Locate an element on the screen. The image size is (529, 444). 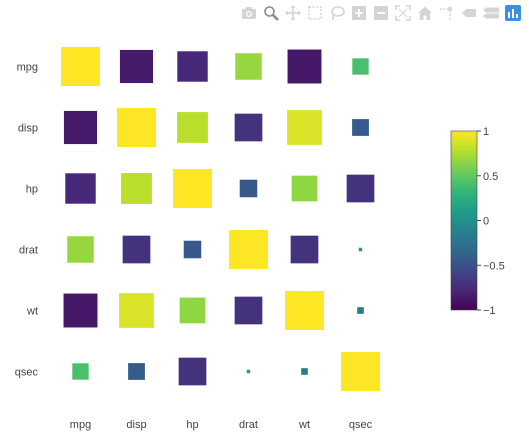
cell-disp-qsec is located at coordinates (360, 127).